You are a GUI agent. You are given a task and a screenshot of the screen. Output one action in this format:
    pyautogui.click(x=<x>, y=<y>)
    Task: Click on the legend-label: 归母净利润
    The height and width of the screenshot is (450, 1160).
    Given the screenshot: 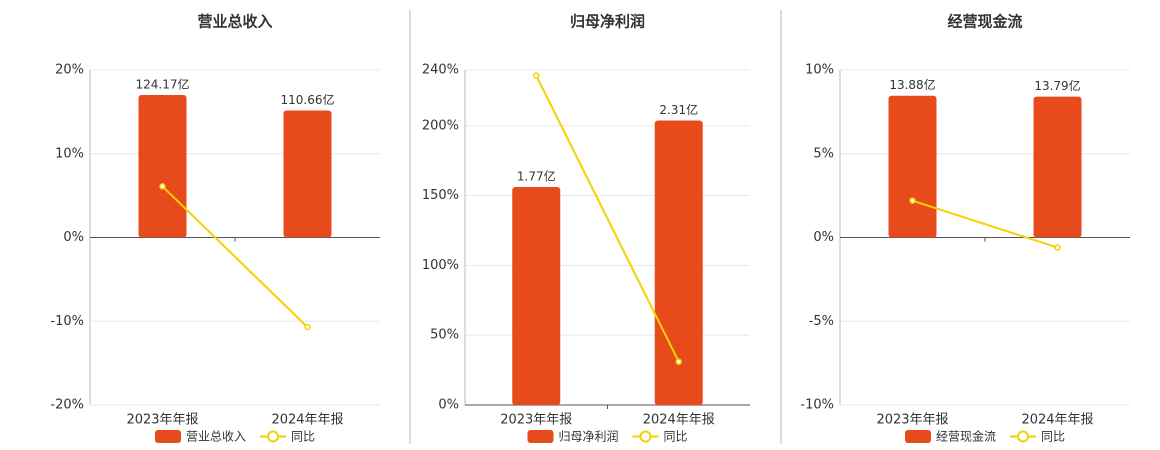 What is the action you would take?
    pyautogui.click(x=589, y=437)
    